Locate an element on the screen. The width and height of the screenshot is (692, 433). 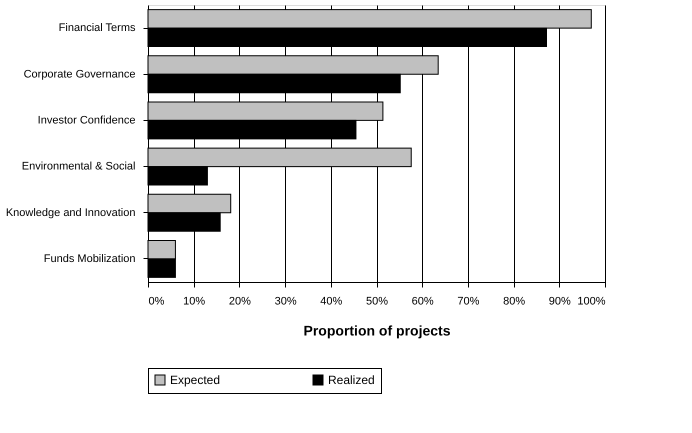
x-tick-label: 0% is located at coordinates (156, 302).